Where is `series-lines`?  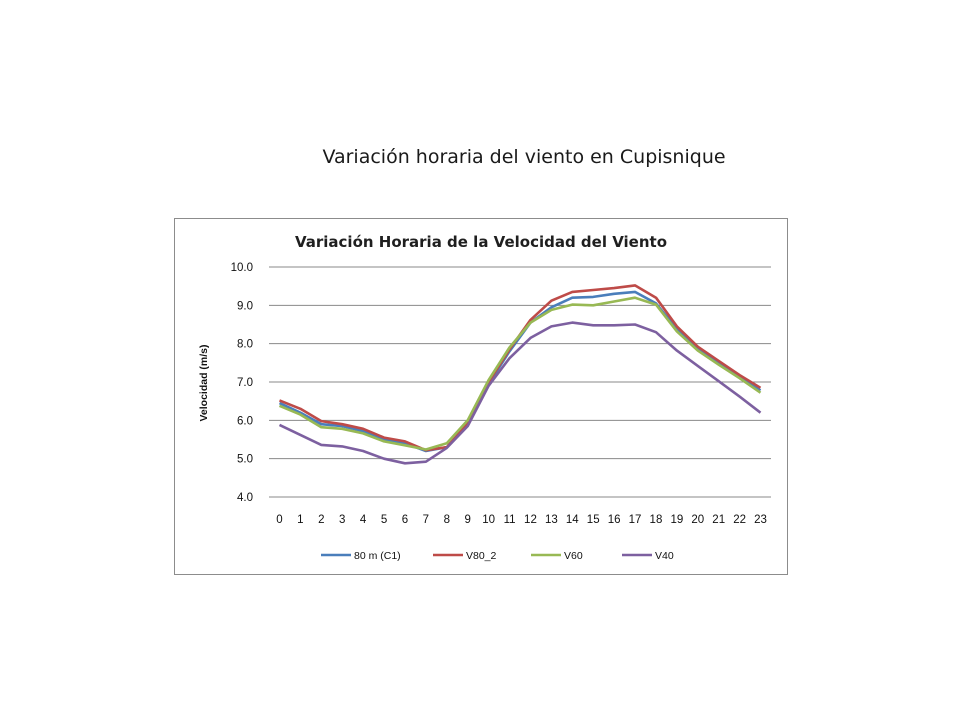 series-lines is located at coordinates (520, 374).